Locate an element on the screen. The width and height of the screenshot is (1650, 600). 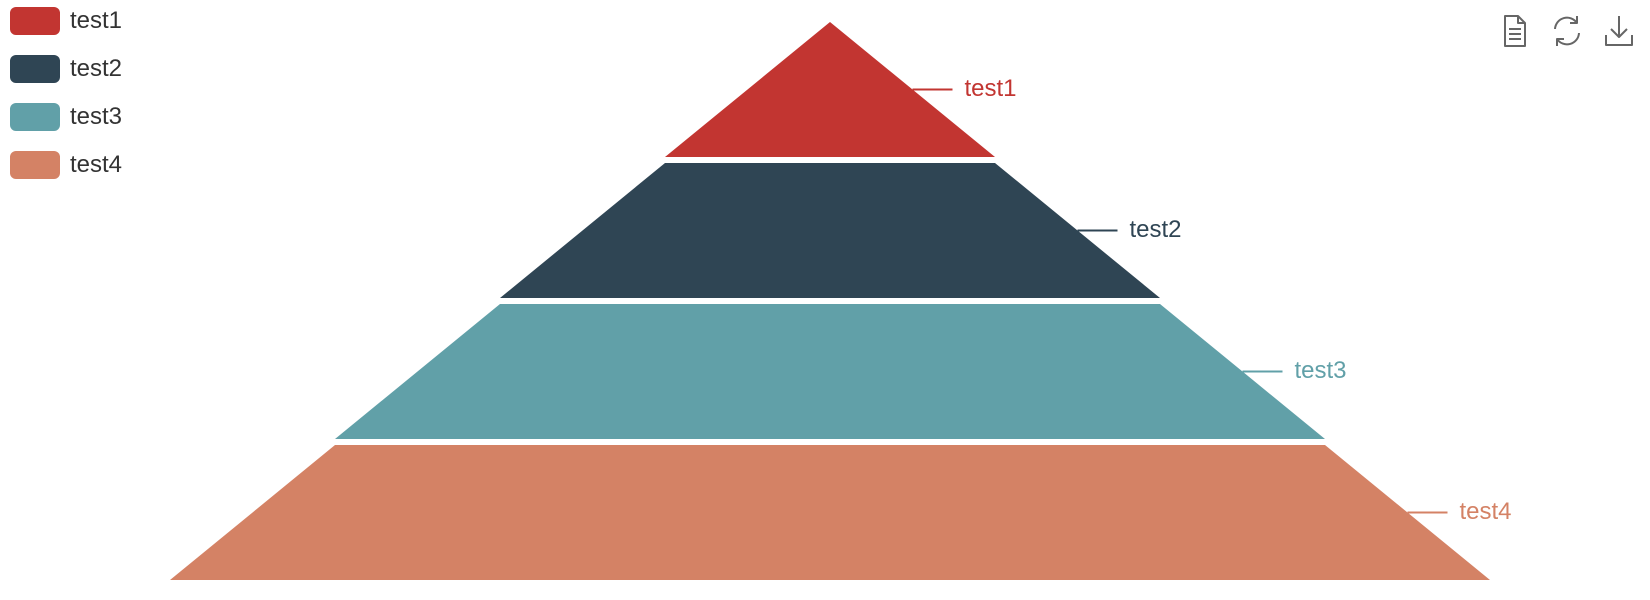
save-as-image-icon is located at coordinates (1619, 31).